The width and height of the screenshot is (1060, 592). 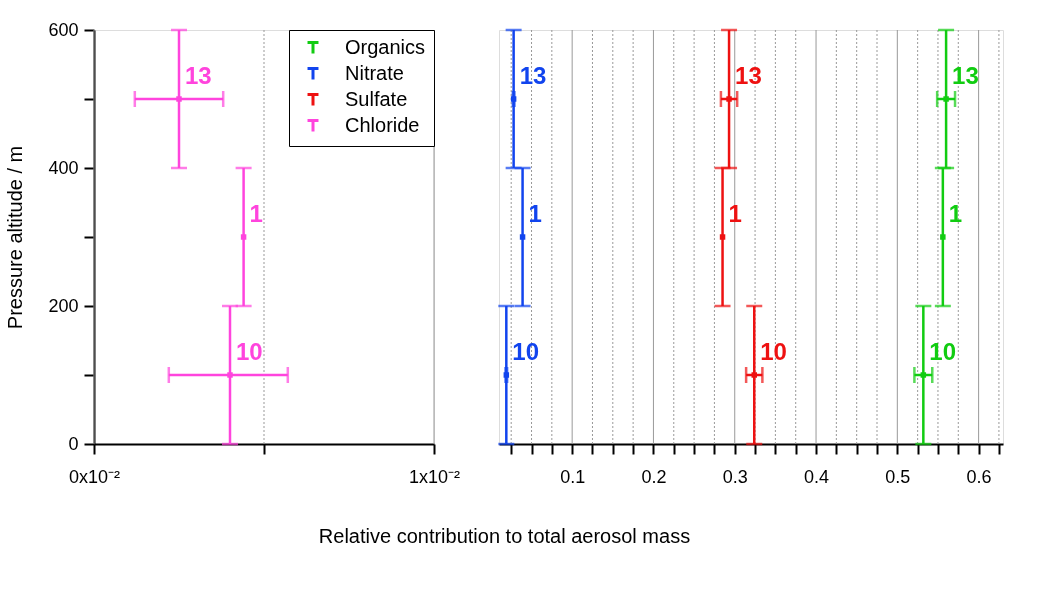 I want to click on x-tick-label: 0.6, so click(x=979, y=476).